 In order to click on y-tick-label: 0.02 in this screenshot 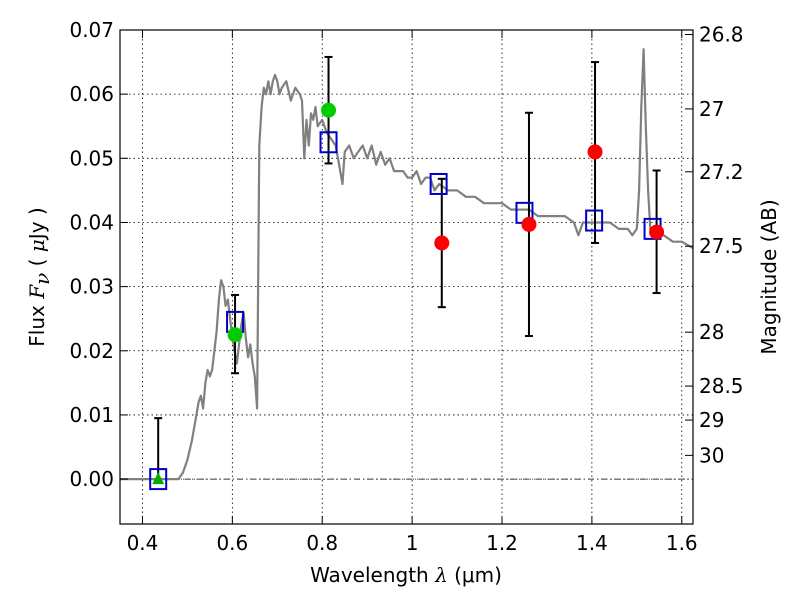, I will do `click(91, 351)`.